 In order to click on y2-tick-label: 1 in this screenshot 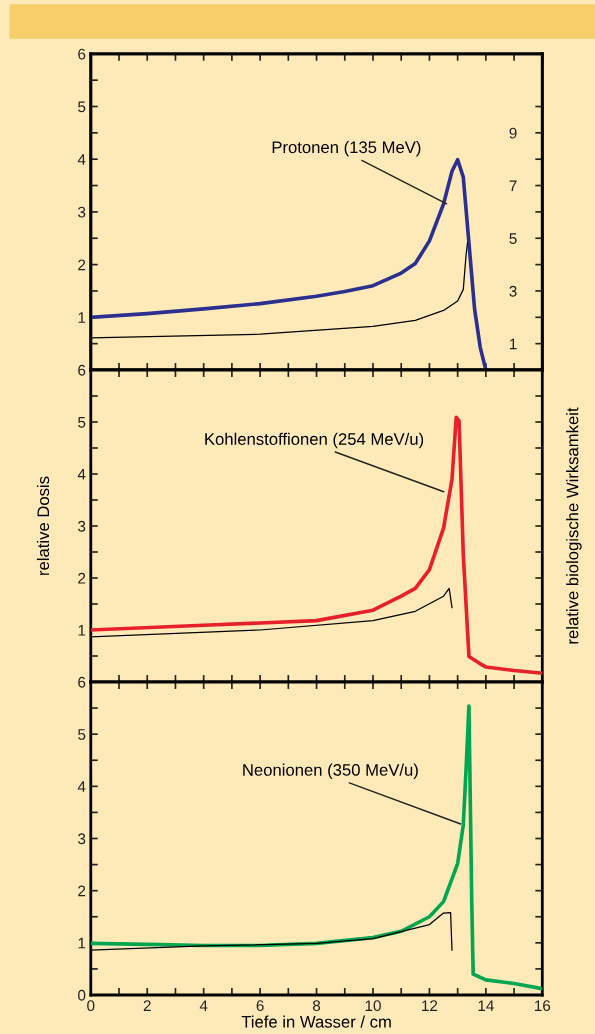, I will do `click(513, 344)`.